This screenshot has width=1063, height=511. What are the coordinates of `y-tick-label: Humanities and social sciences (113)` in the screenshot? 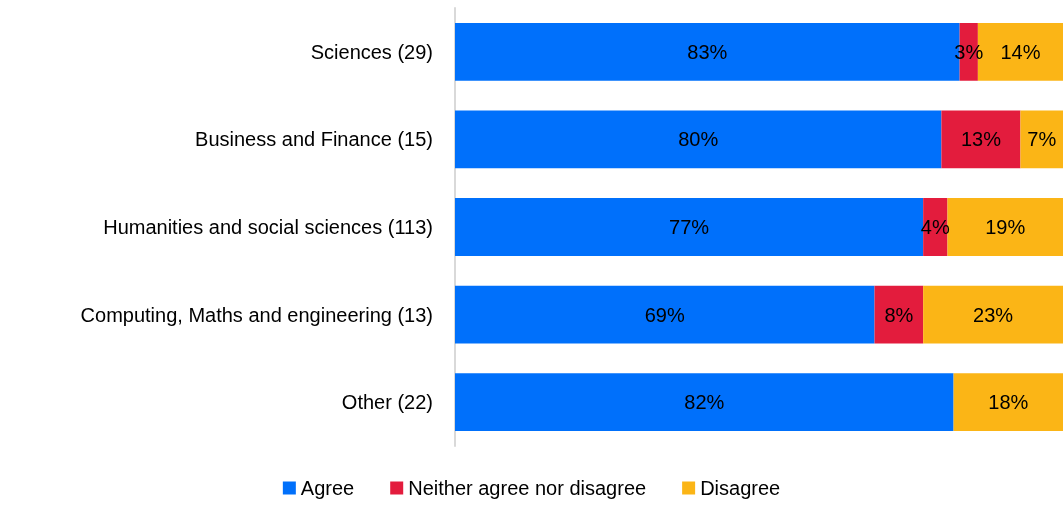 It's located at (268, 227).